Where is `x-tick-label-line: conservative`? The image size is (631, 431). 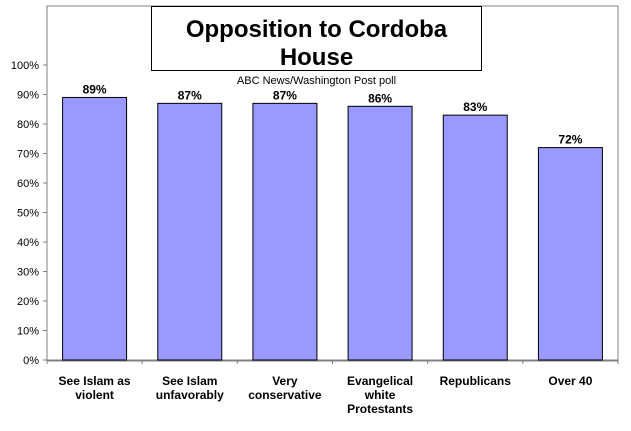
x-tick-label-line: conservative is located at coordinates (285, 395).